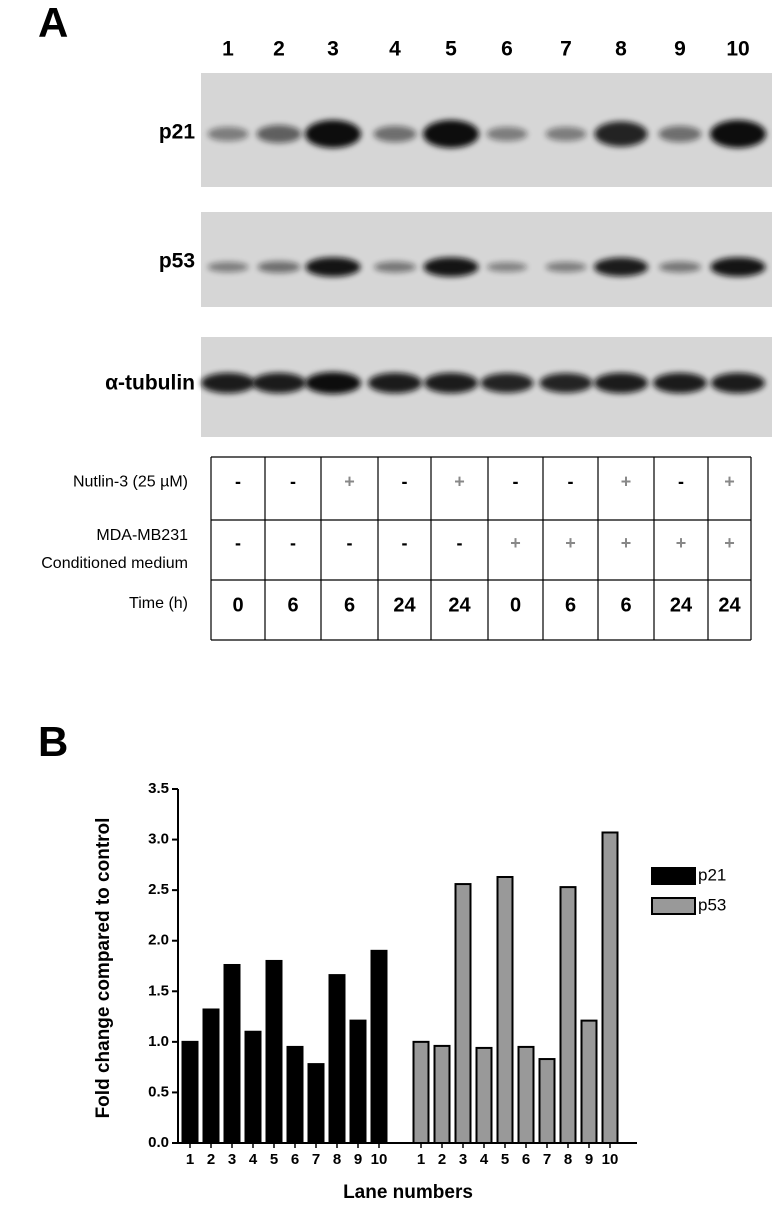  I want to click on lane-number: 6, so click(507, 49).